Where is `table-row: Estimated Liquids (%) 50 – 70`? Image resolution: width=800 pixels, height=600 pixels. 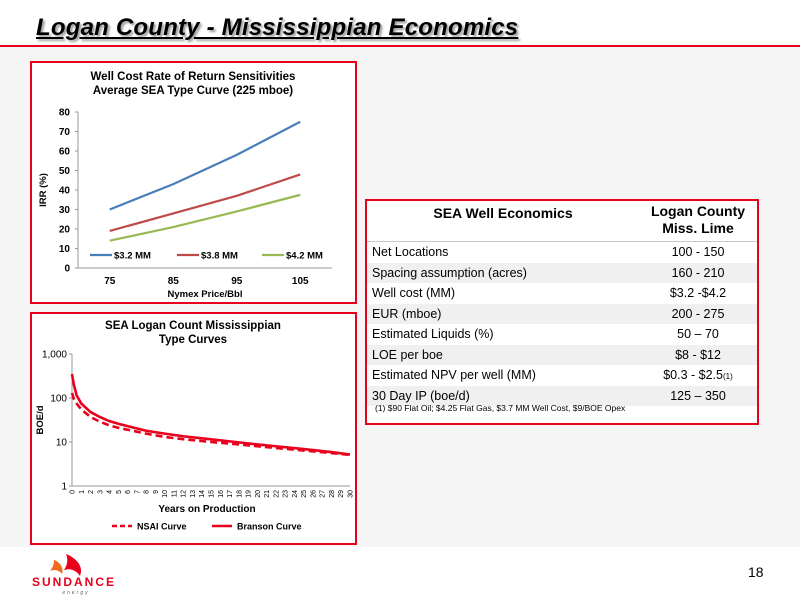 table-row: Estimated Liquids (%) 50 – 70 is located at coordinates (562, 334).